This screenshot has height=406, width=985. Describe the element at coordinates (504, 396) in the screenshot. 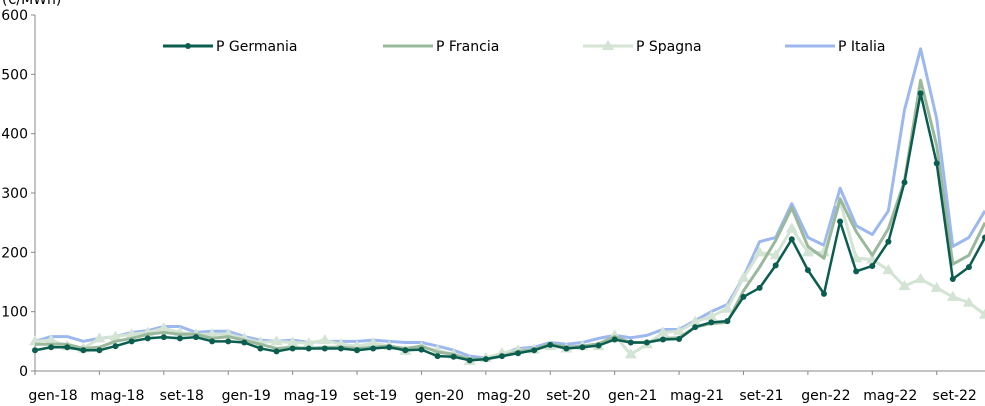

I see `x-tick-label: mag-20` at that location.